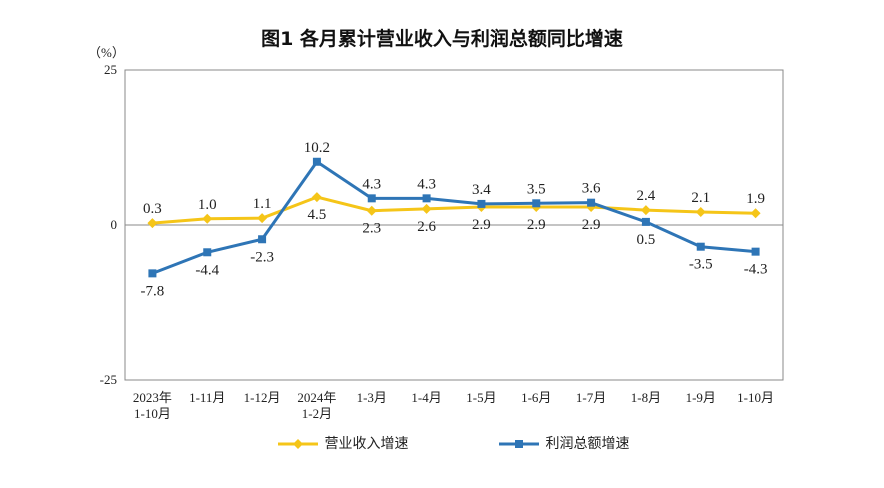 This screenshot has height=488, width=884. Describe the element at coordinates (317, 148) in the screenshot. I see `profit-data-label: 10.2` at that location.